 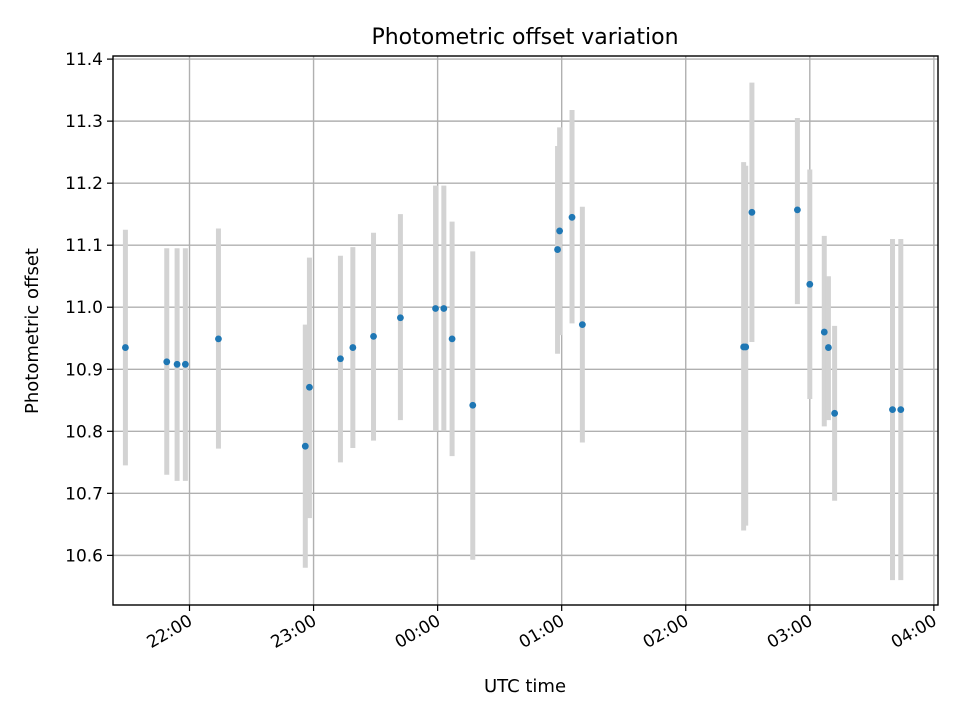 What do you see at coordinates (84, 246) in the screenshot?
I see `y-tick-label: 11.1` at bounding box center [84, 246].